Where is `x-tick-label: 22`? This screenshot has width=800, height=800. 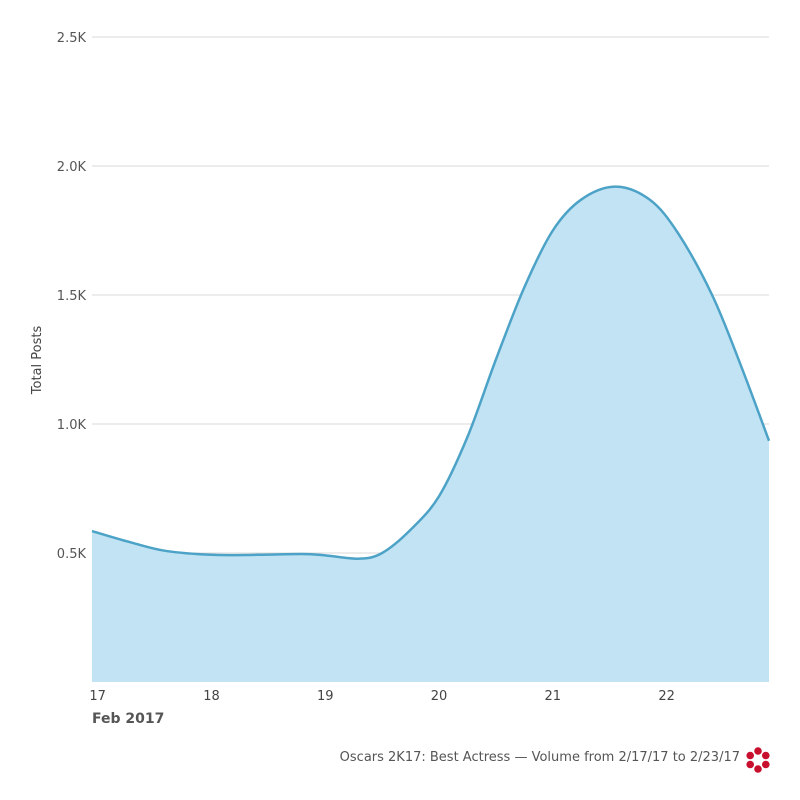
x-tick-label: 22 is located at coordinates (666, 696).